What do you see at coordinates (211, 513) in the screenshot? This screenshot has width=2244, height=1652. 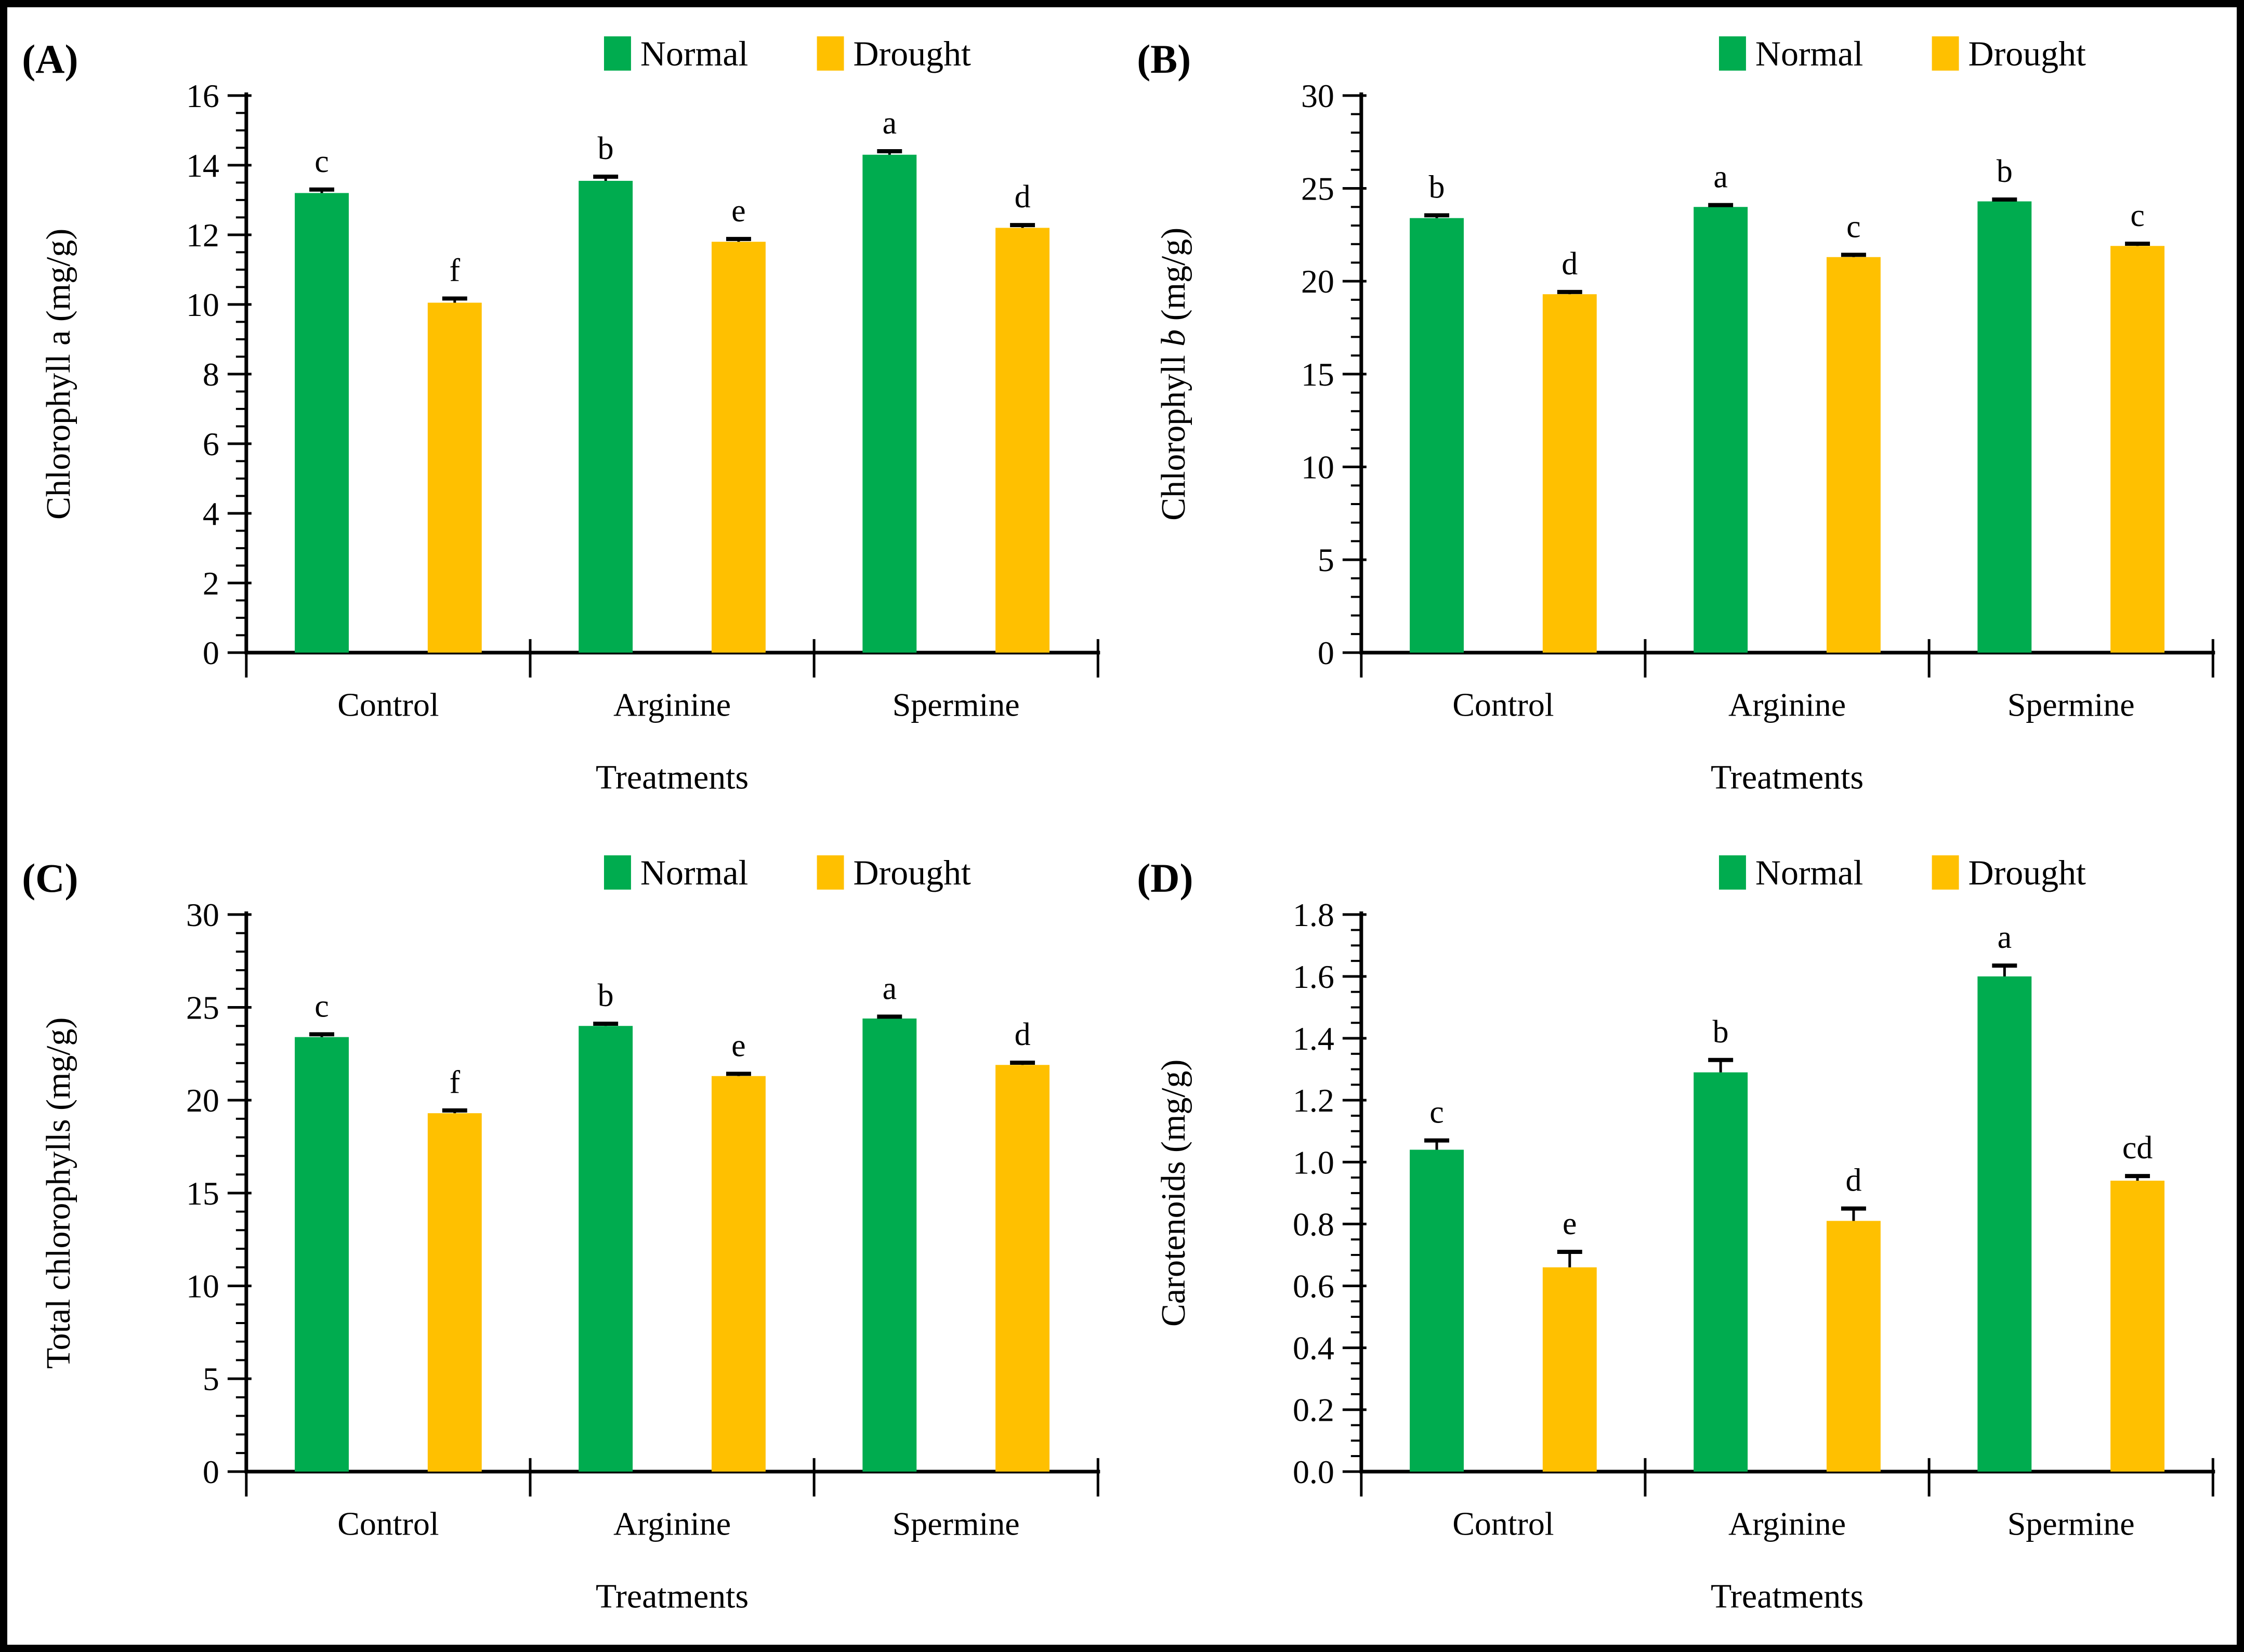 I see `y-tick-label: 4` at bounding box center [211, 513].